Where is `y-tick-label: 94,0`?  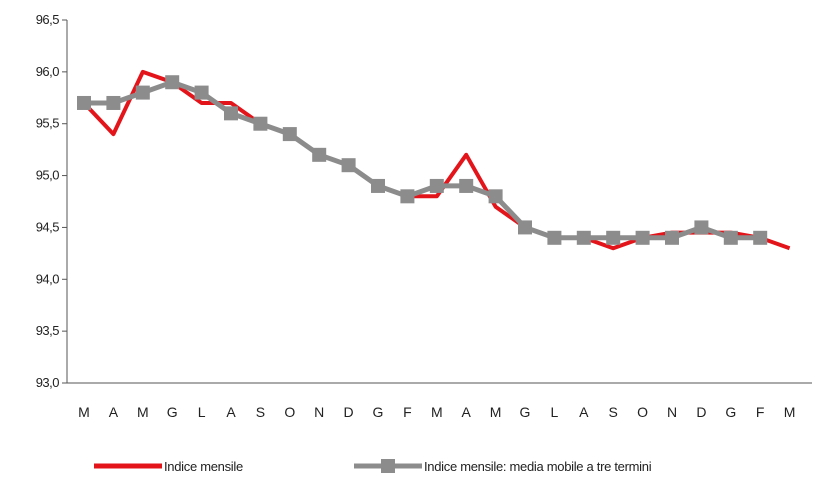 y-tick-label: 94,0 is located at coordinates (48, 278).